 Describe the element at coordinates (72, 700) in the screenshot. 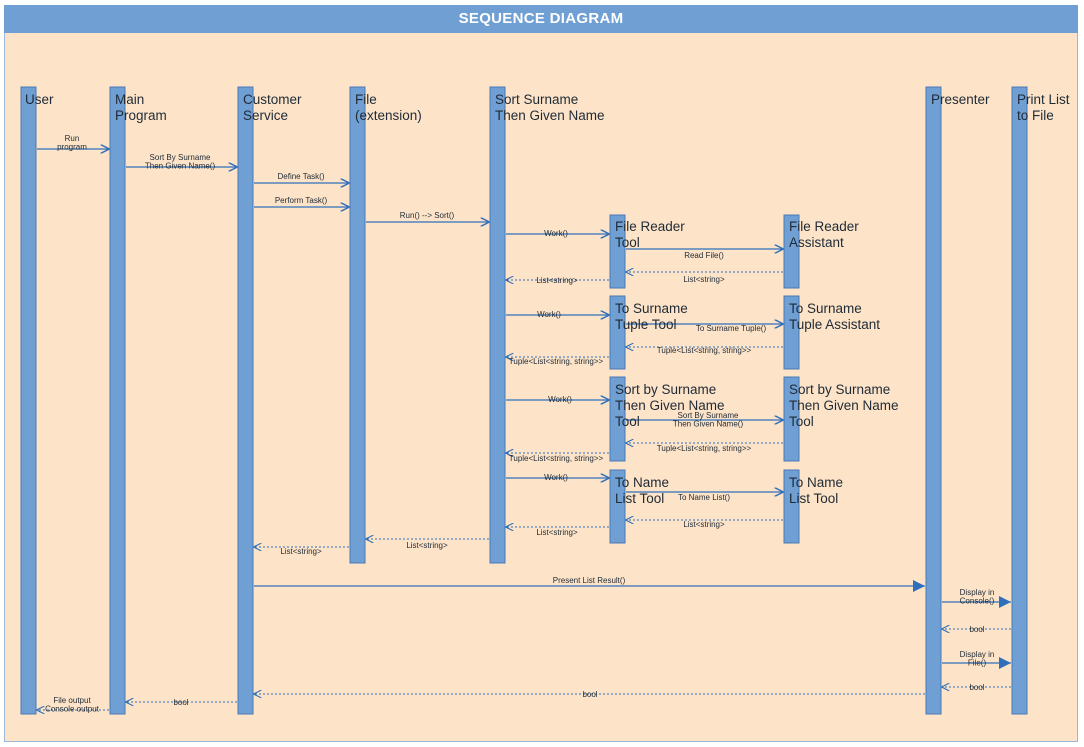

I see `message-label-line: File output` at that location.